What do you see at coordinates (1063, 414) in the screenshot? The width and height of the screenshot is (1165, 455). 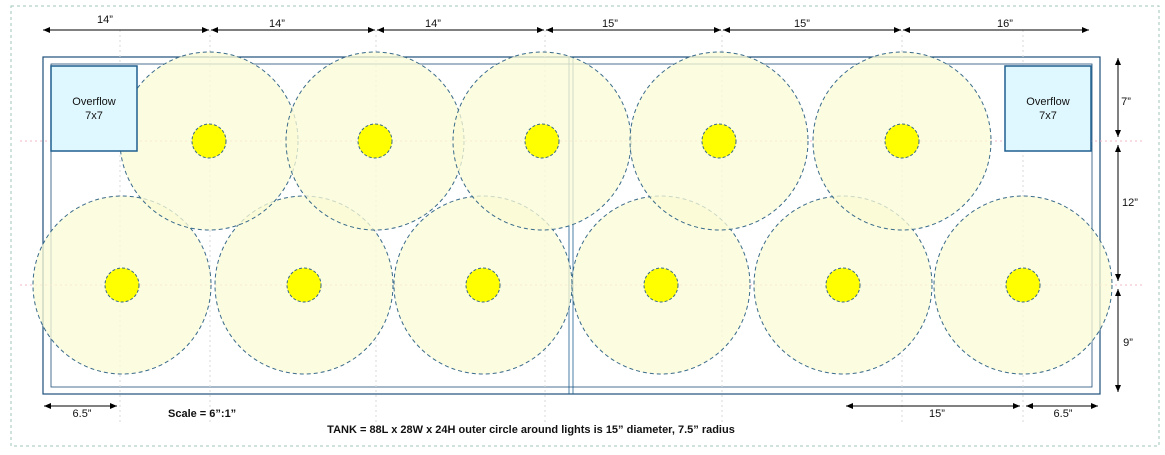 I see `bottom-dimension-right-b-label: 6.5”` at bounding box center [1063, 414].